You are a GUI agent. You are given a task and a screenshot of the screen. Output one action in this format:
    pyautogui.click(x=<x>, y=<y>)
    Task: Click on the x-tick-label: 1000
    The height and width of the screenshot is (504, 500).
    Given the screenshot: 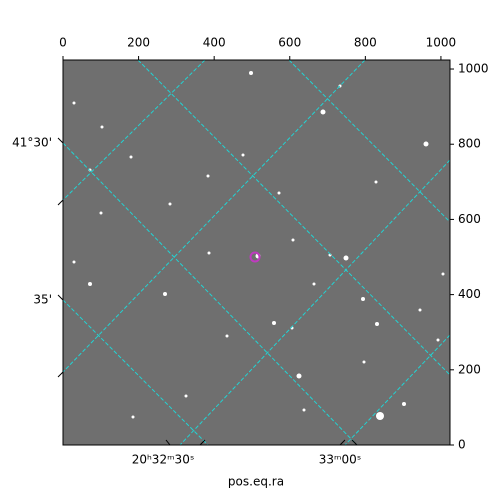 What is the action you would take?
    pyautogui.click(x=441, y=43)
    